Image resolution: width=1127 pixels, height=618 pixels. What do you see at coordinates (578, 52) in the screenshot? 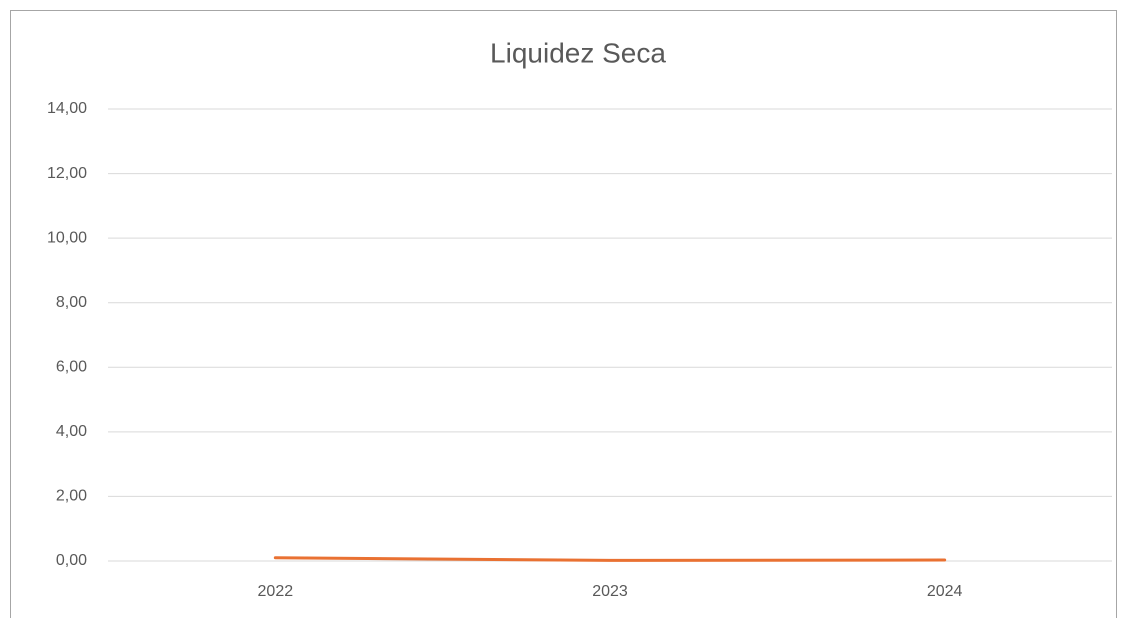
I see `chart-title: Liquidez Seca` at bounding box center [578, 52].